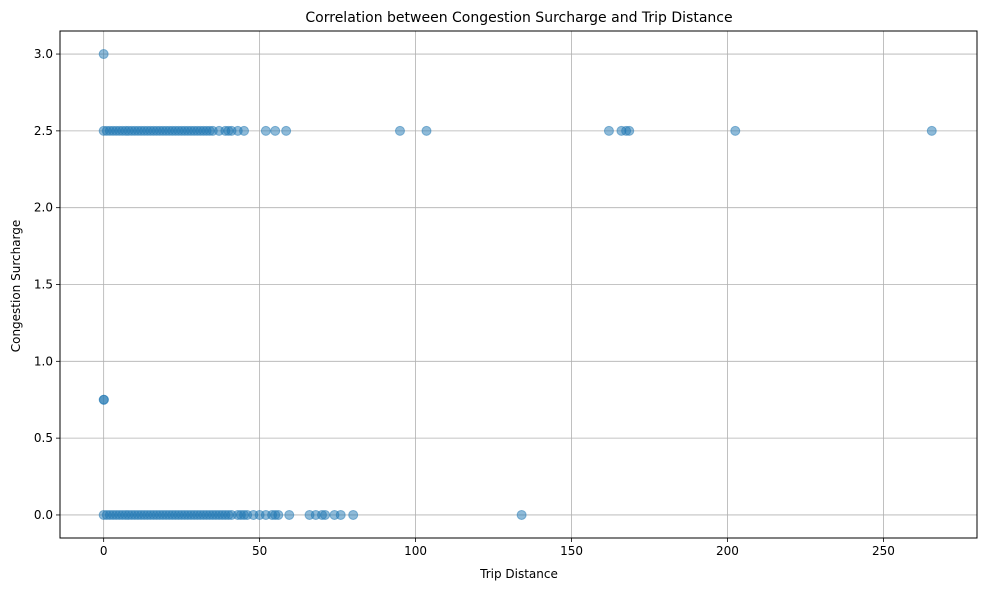 The height and width of the screenshot is (590, 989). I want to click on y-tick-label: 0.0, so click(43, 515).